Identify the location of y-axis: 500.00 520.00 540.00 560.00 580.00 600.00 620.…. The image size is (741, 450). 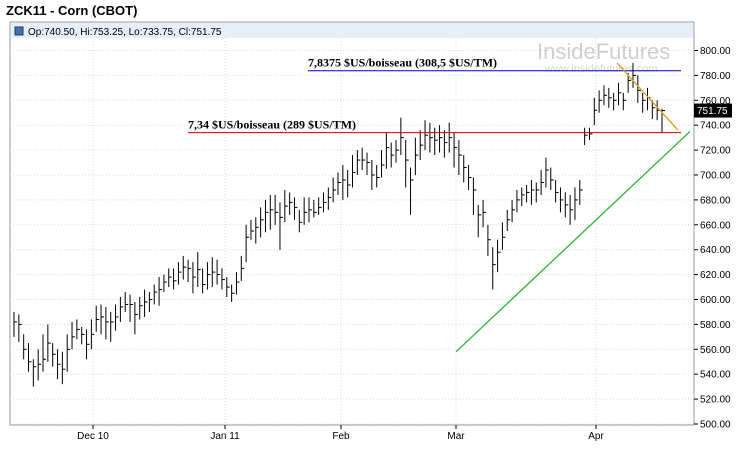
(712, 238).